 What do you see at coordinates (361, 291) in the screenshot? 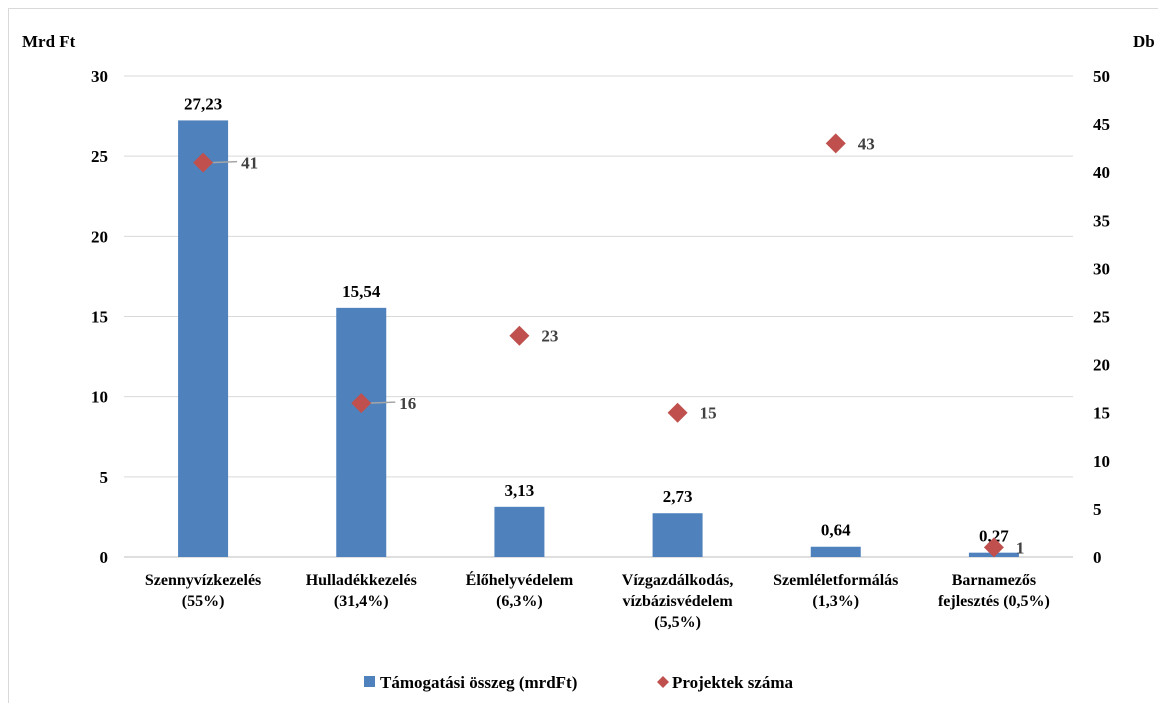
I see `bar-data-label: 15,54` at bounding box center [361, 291].